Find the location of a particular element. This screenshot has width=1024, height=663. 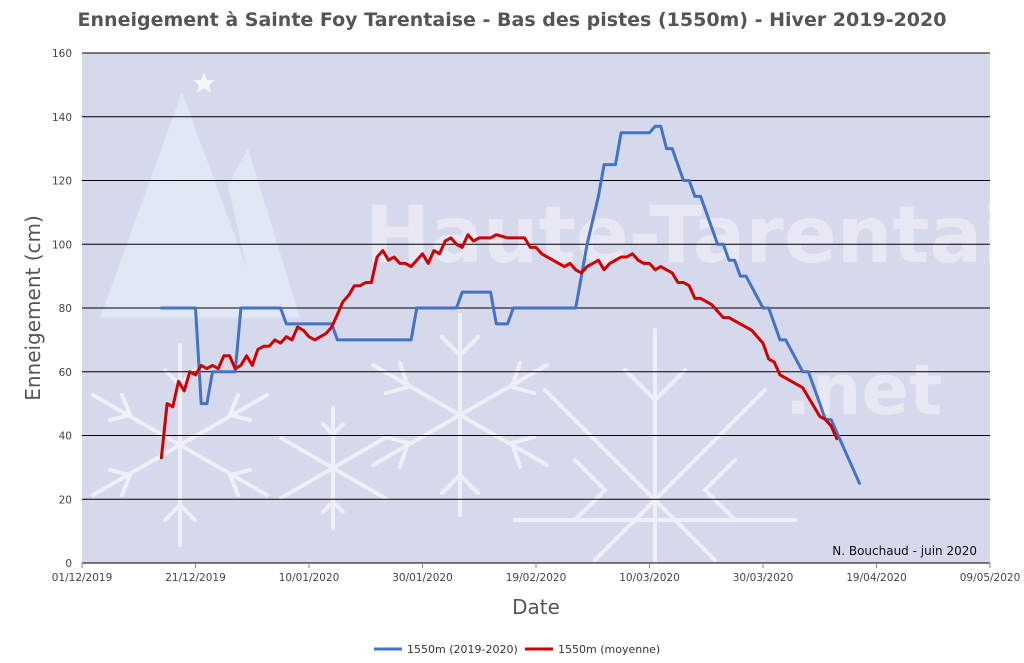

y-tick-label: 60 is located at coordinates (65, 373).